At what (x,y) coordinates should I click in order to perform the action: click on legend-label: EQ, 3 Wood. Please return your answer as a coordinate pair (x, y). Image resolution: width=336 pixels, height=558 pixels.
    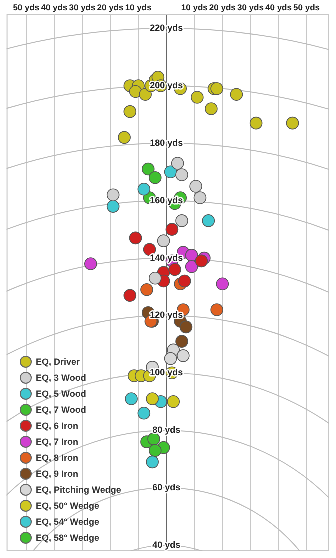
    Looking at the image, I should click on (61, 378).